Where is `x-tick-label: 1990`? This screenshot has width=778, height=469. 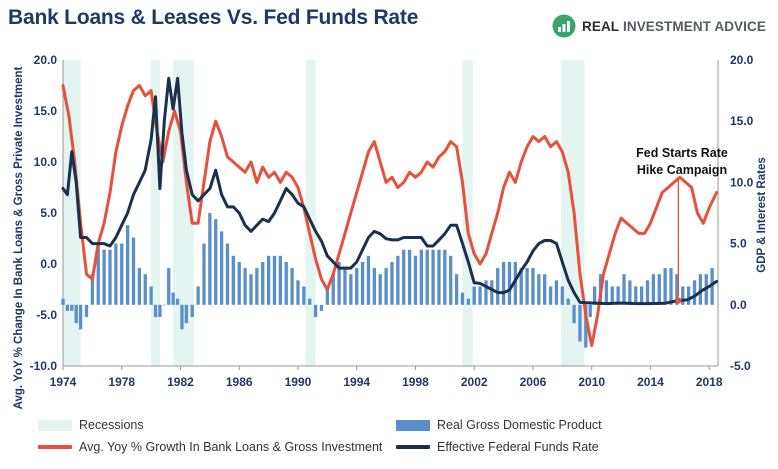 x-tick-label: 1990 is located at coordinates (298, 382).